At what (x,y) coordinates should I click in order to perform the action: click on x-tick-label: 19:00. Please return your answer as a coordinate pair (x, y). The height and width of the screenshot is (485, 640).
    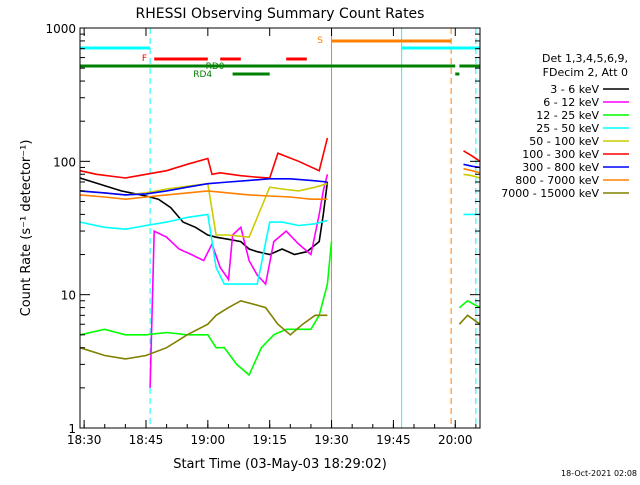
    Looking at the image, I should click on (208, 440).